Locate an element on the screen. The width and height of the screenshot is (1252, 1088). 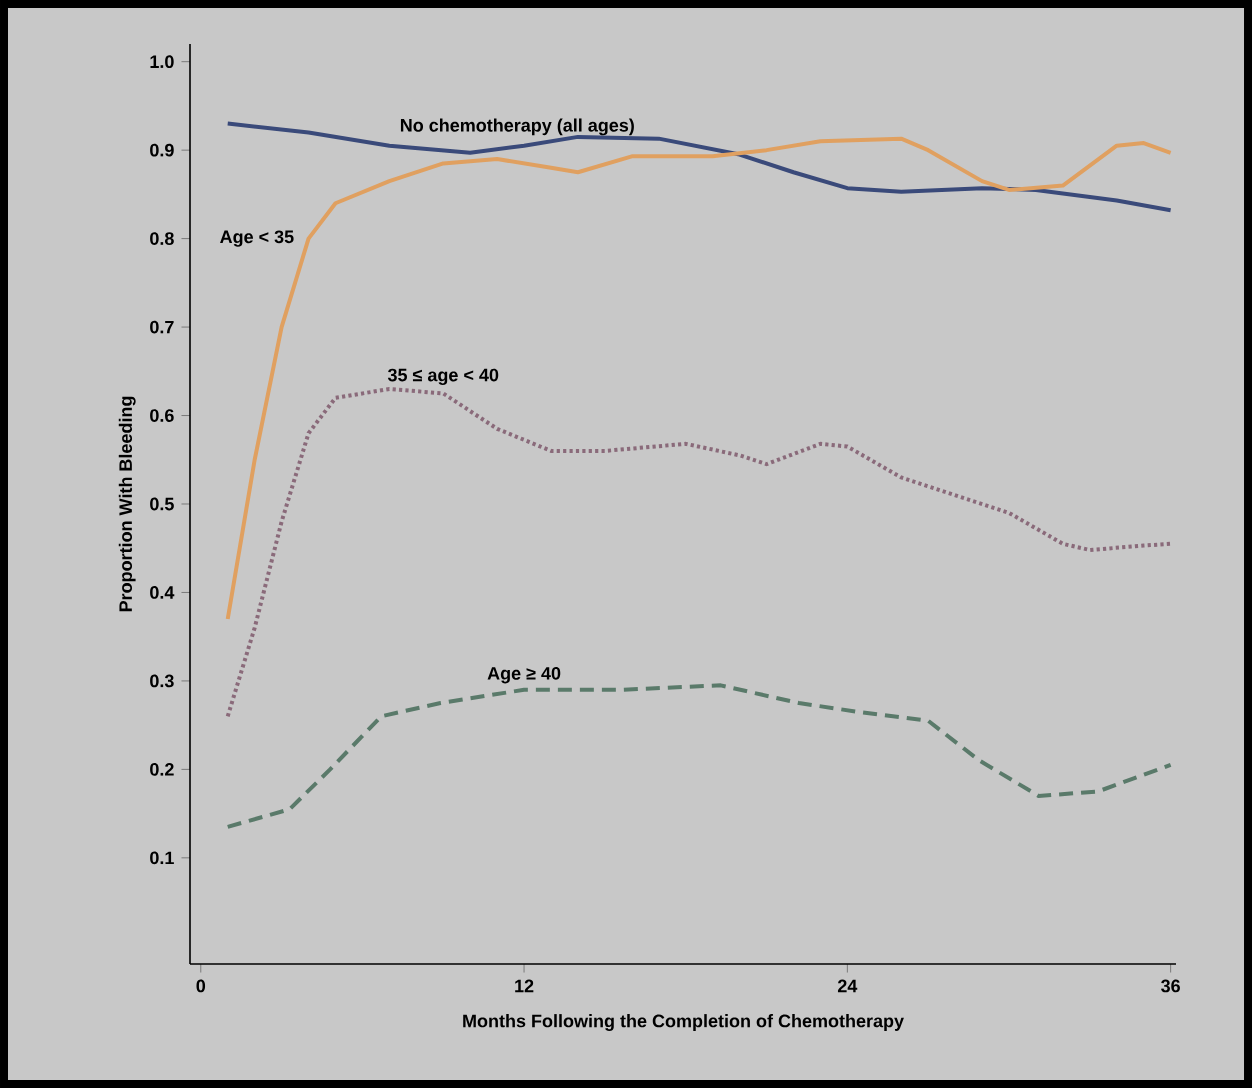
series-label: Age ≥ 40 is located at coordinates (524, 675).